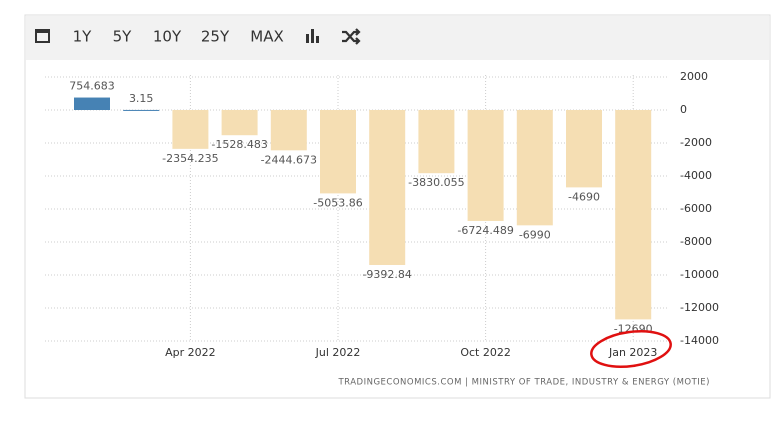 The image size is (778, 423). What do you see at coordinates (167, 37) in the screenshot?
I see `range-button: 10Y` at bounding box center [167, 37].